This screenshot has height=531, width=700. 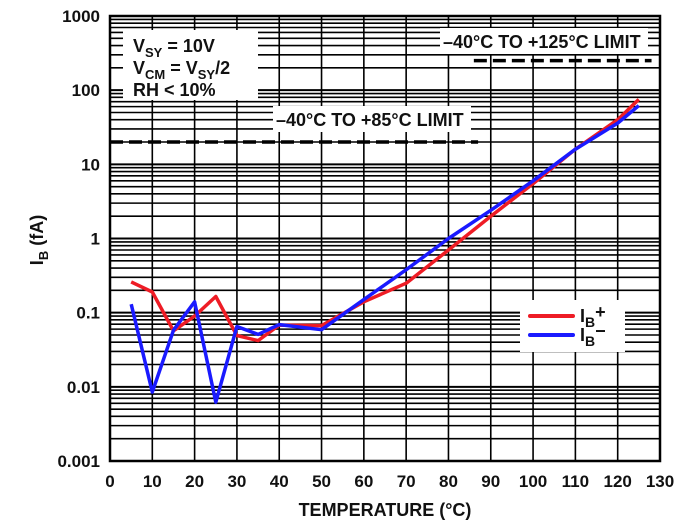 What do you see at coordinates (575, 481) in the screenshot?
I see `x-tick-label: 110` at bounding box center [575, 481].